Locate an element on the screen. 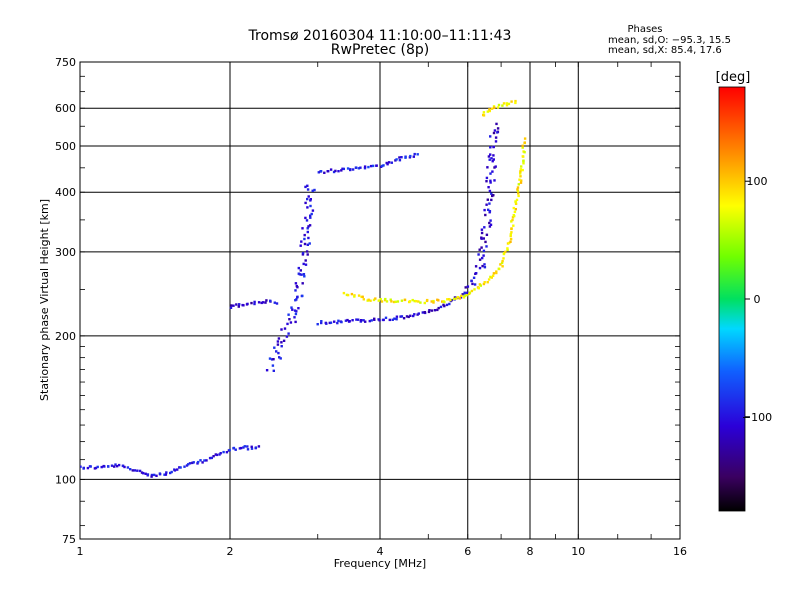  y-tick-label: 500 is located at coordinates (65, 146).